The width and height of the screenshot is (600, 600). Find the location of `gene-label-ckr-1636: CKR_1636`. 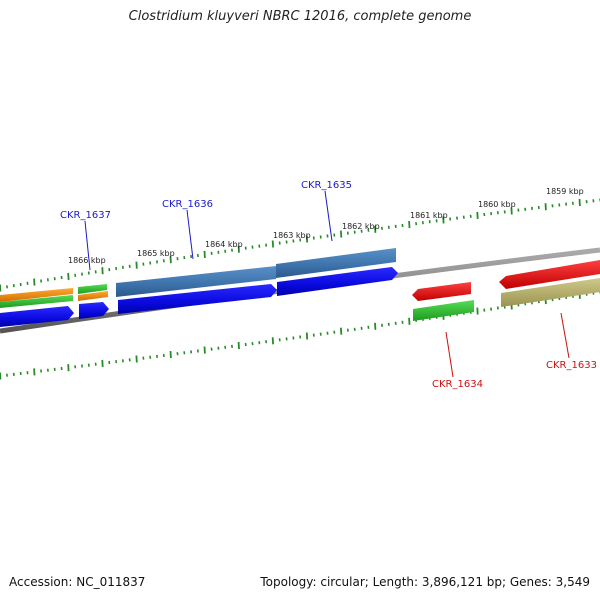

gene-label-ckr-1636: CKR_1636 is located at coordinates (187, 204).